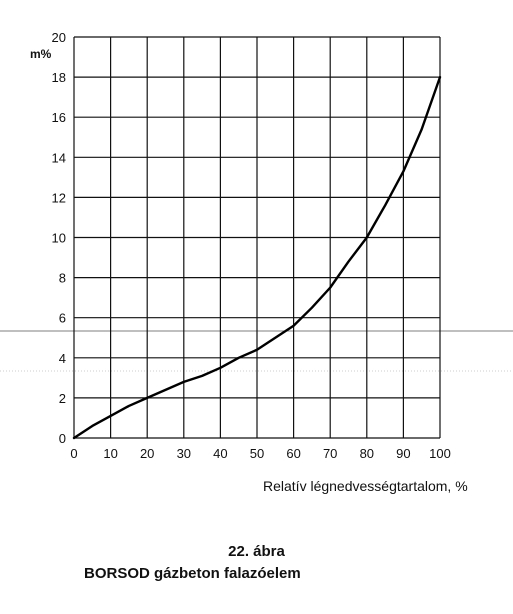 This screenshot has width=513, height=614. I want to click on x-tick-label: 40, so click(220, 453).